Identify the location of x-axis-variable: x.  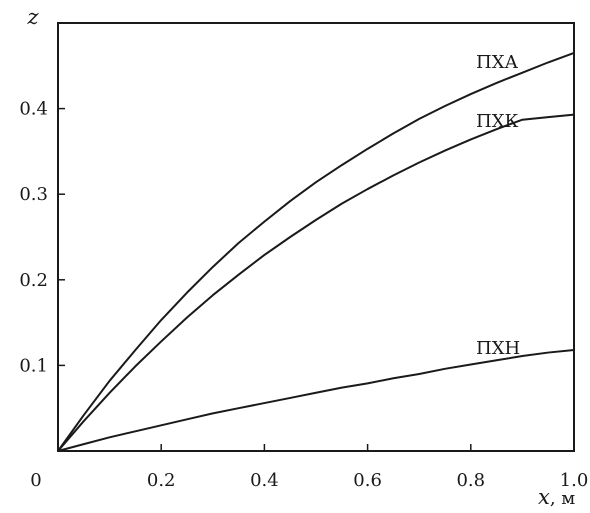
(544, 496).